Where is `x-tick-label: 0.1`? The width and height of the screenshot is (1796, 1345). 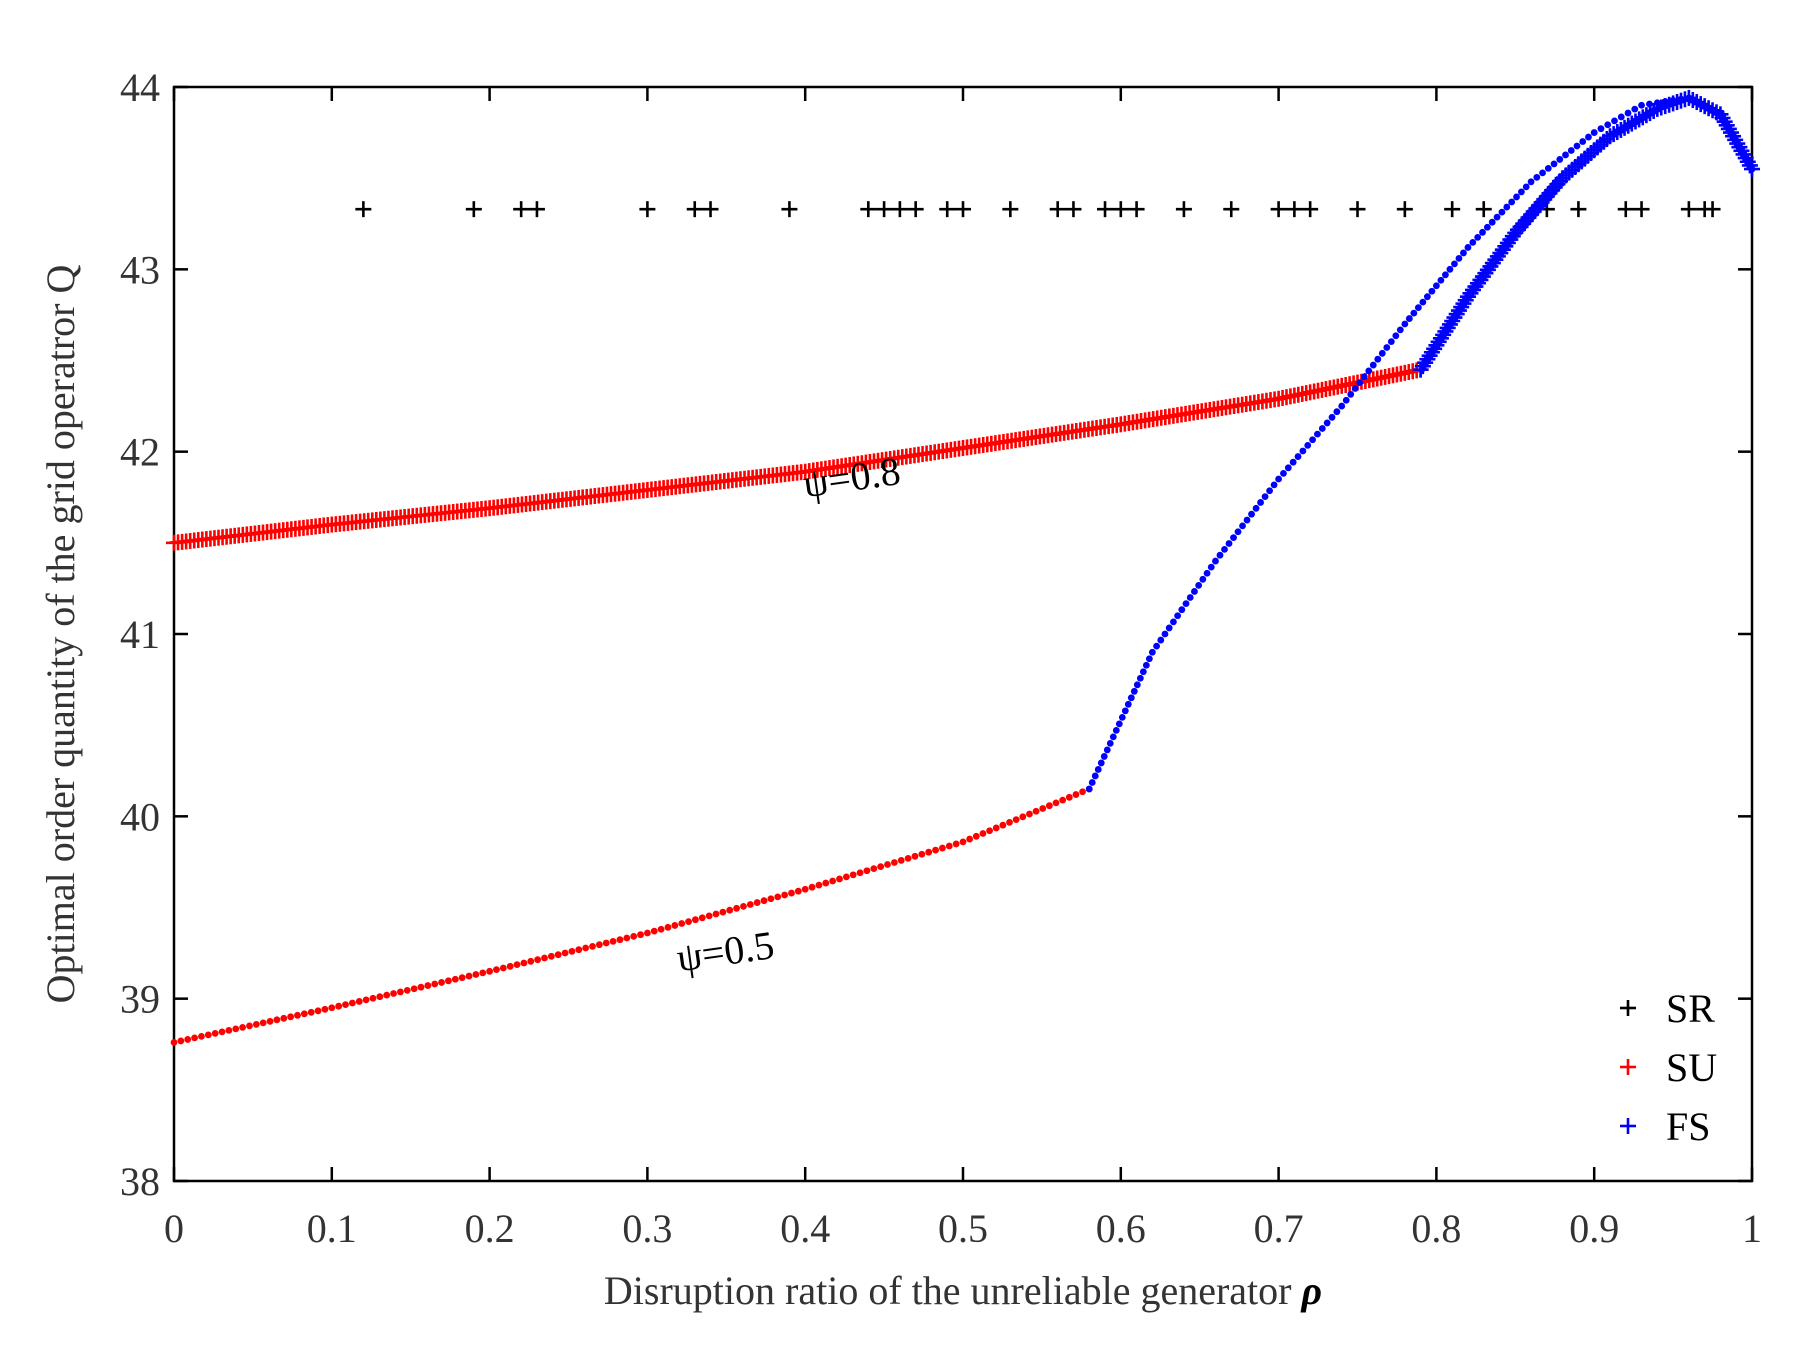 x-tick-label: 0.1 is located at coordinates (332, 1228).